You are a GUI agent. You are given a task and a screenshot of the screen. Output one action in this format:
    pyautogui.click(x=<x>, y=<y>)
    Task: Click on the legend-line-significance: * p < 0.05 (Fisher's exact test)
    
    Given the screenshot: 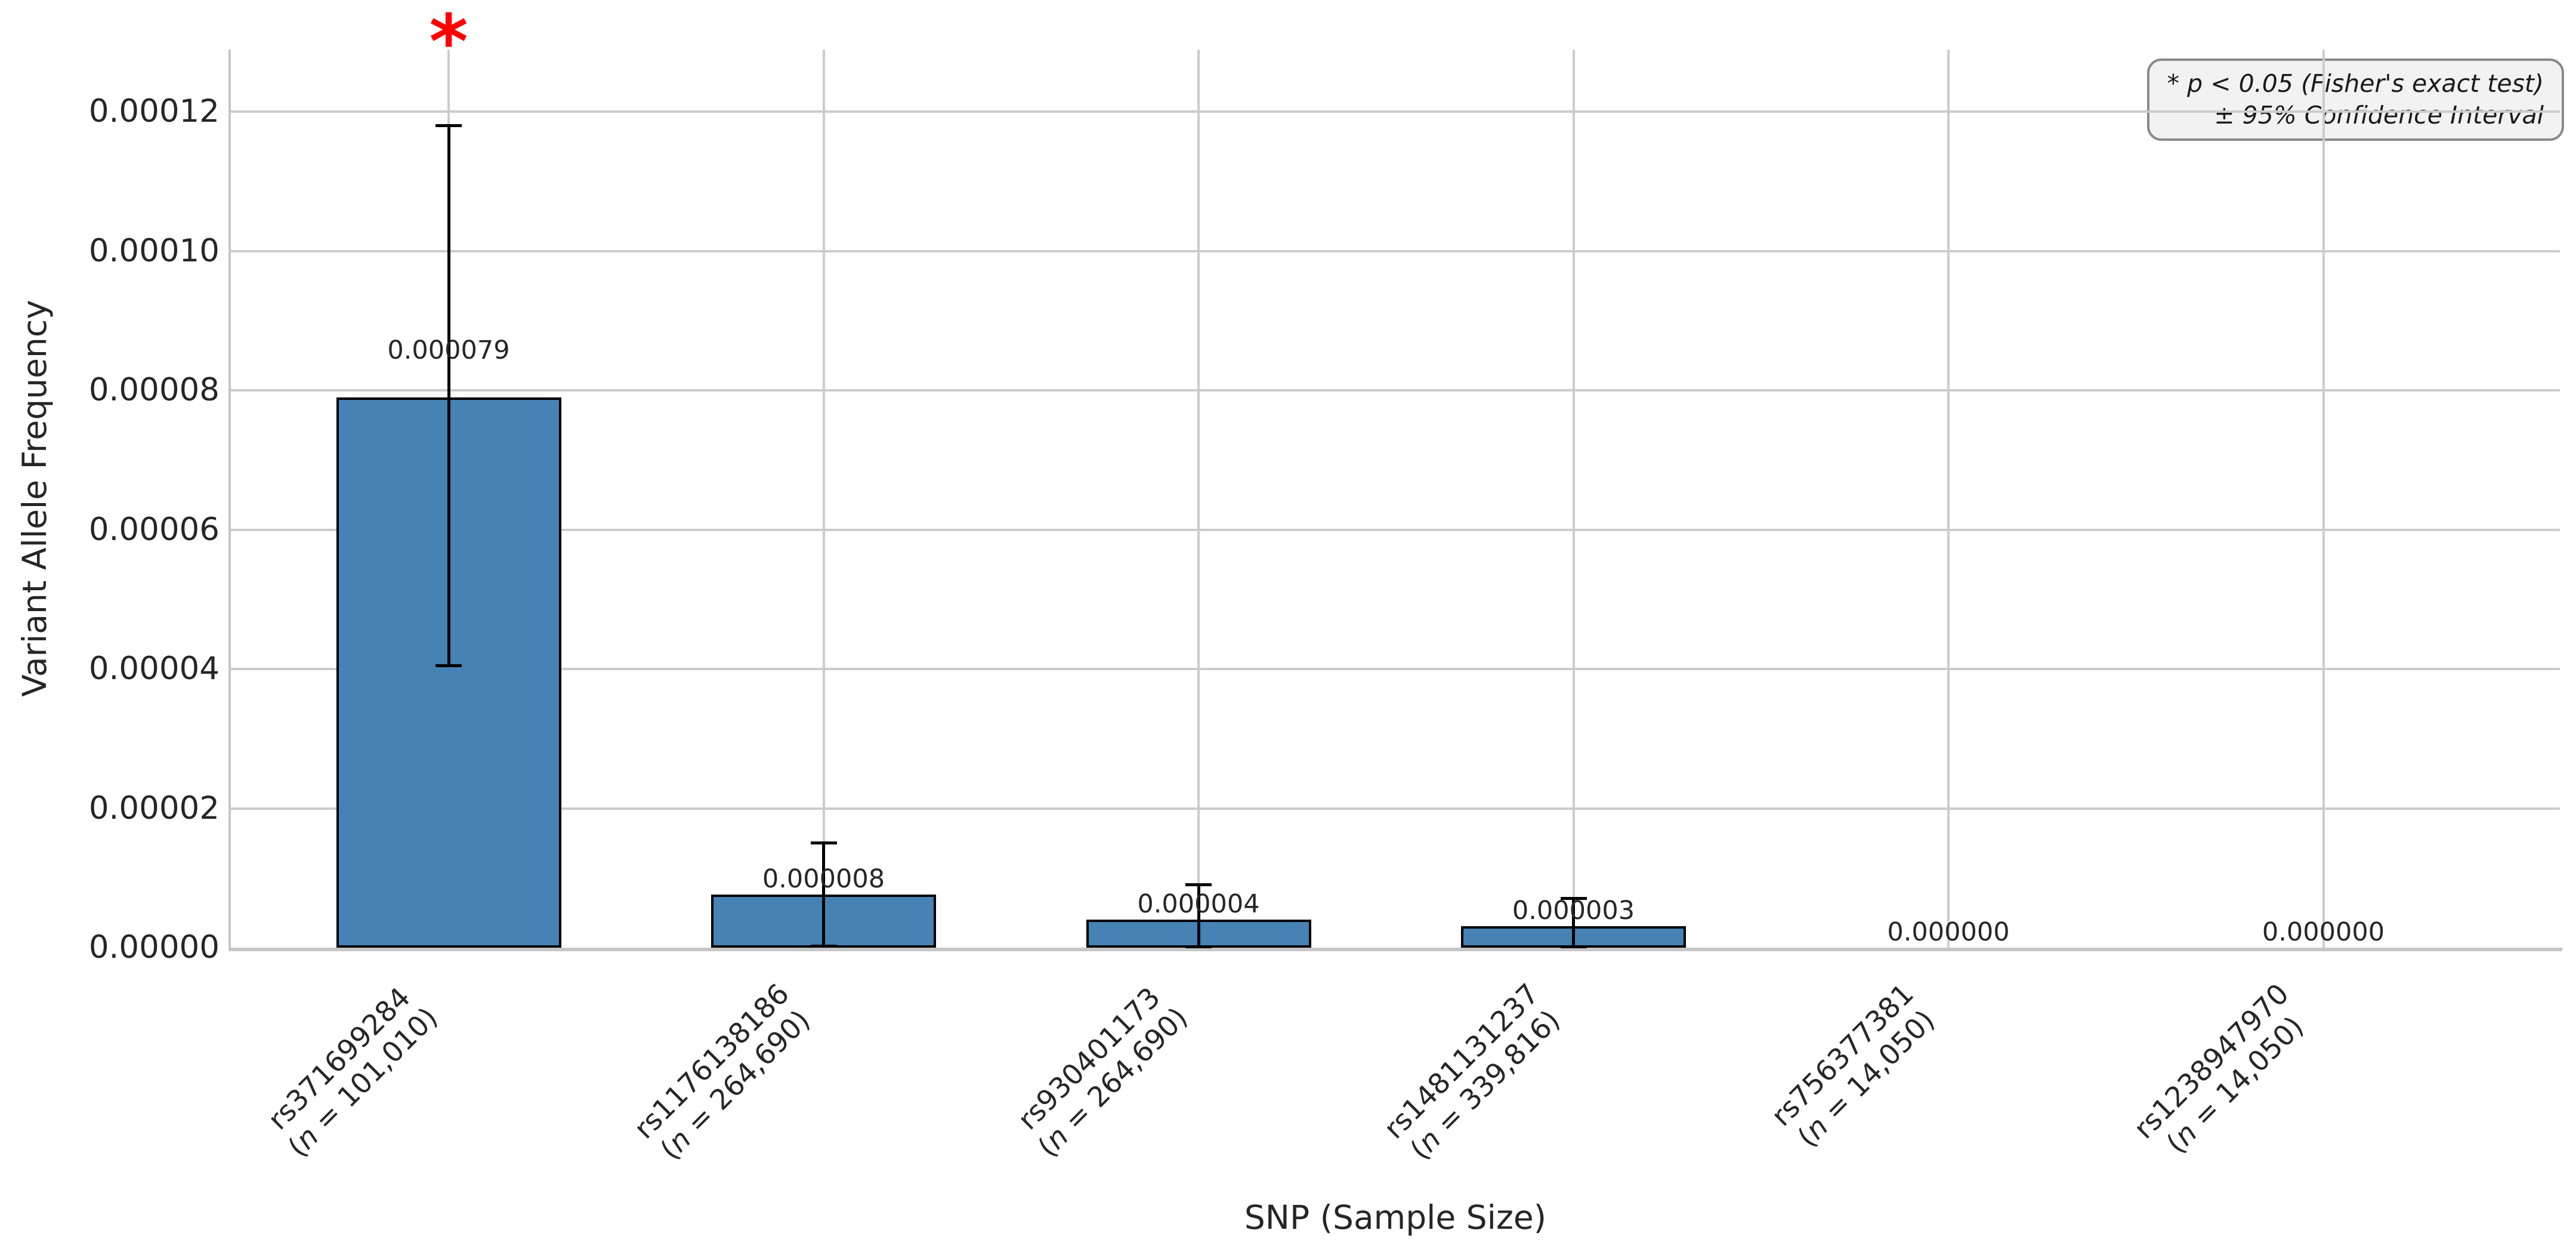 What is the action you would take?
    pyautogui.click(x=2355, y=83)
    